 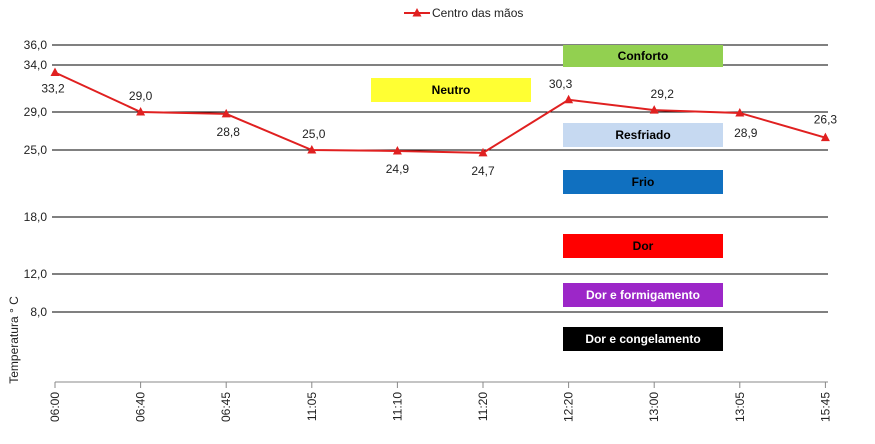 I want to click on data-label: 24,9, so click(x=398, y=169).